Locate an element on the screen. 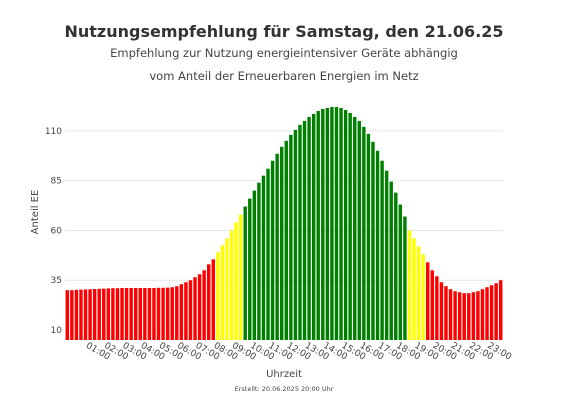 This screenshot has height=406, width=568. y-tick-label: 10 is located at coordinates (57, 331).